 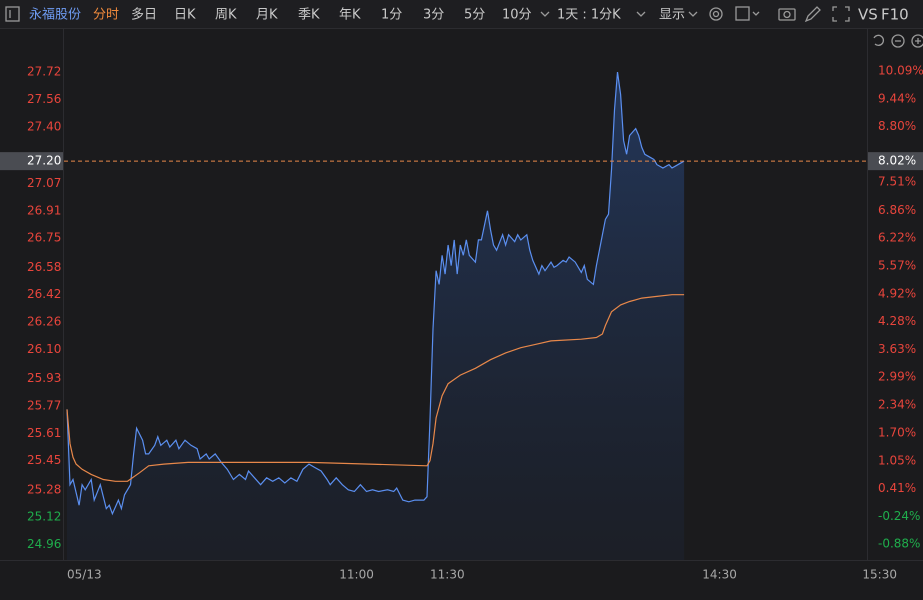 What do you see at coordinates (897, 460) in the screenshot?
I see `y2-tick-label: 1.05%` at bounding box center [897, 460].